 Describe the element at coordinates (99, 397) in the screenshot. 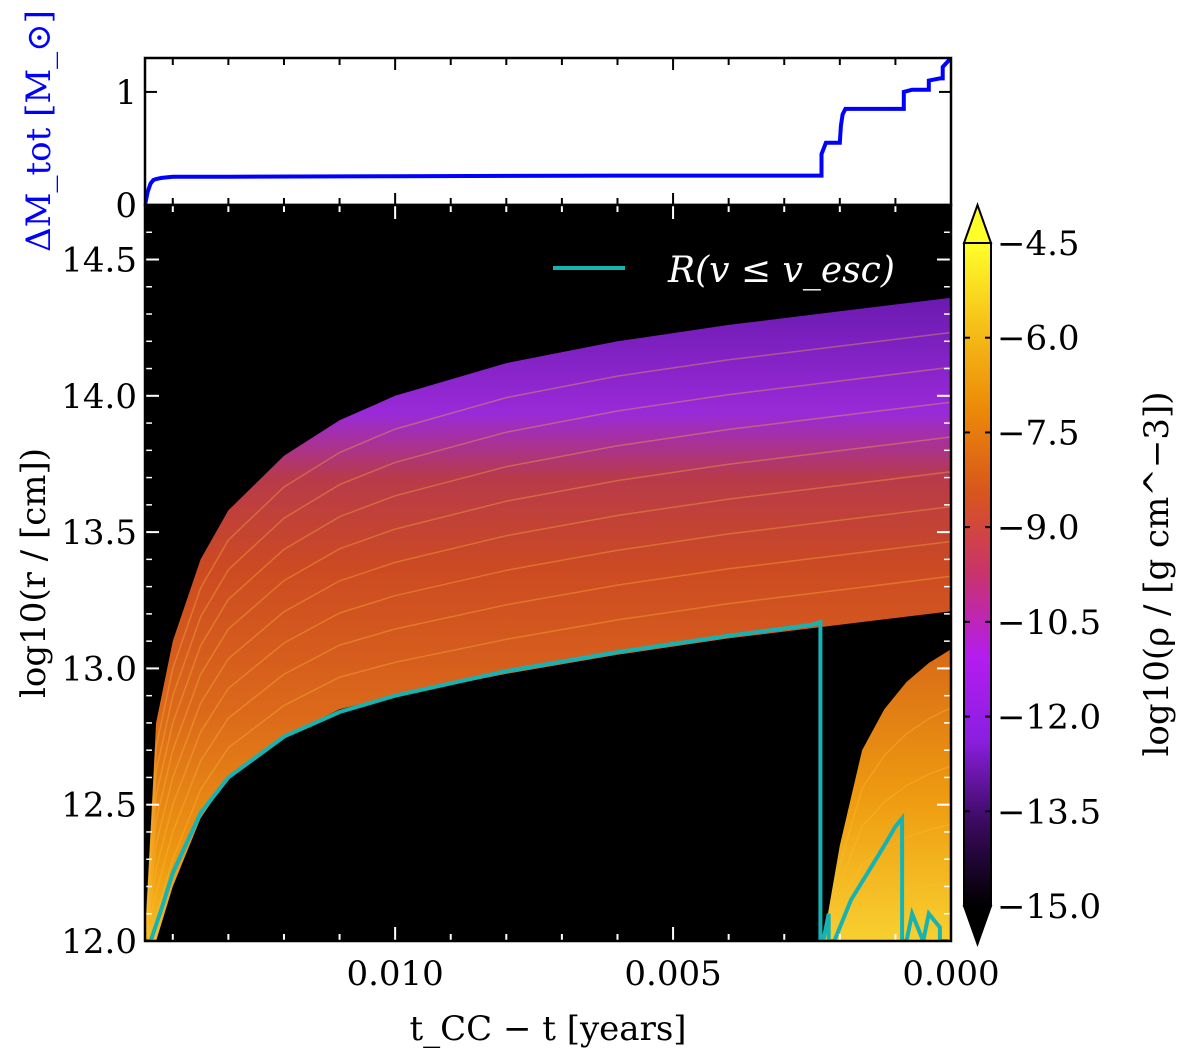

I see `main-ytick-label: 14.0` at that location.